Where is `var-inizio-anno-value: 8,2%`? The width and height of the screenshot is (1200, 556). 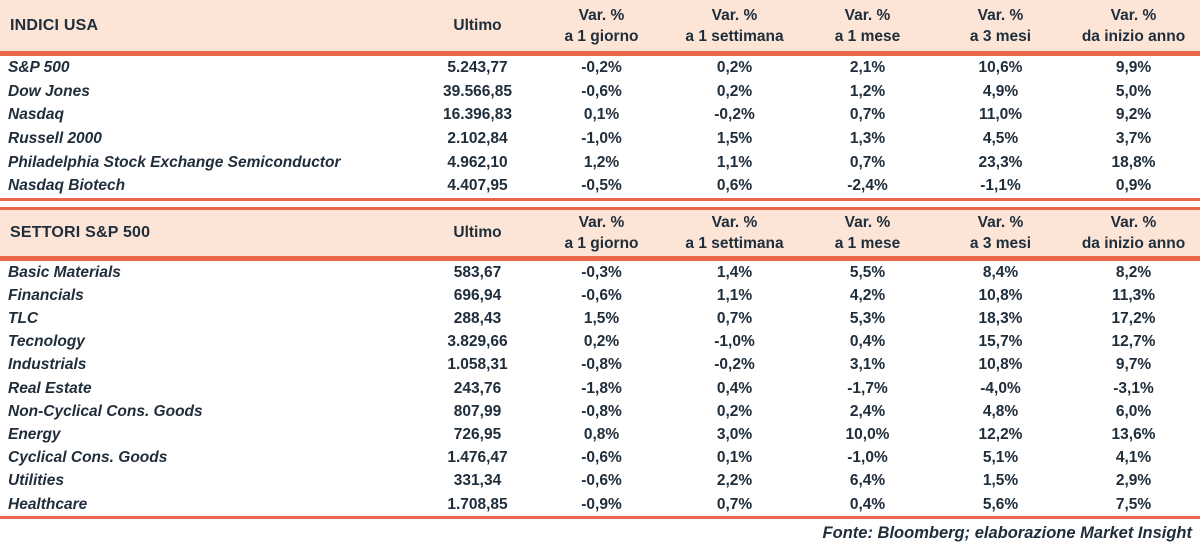 var-inizio-anno-value: 8,2% is located at coordinates (1133, 272).